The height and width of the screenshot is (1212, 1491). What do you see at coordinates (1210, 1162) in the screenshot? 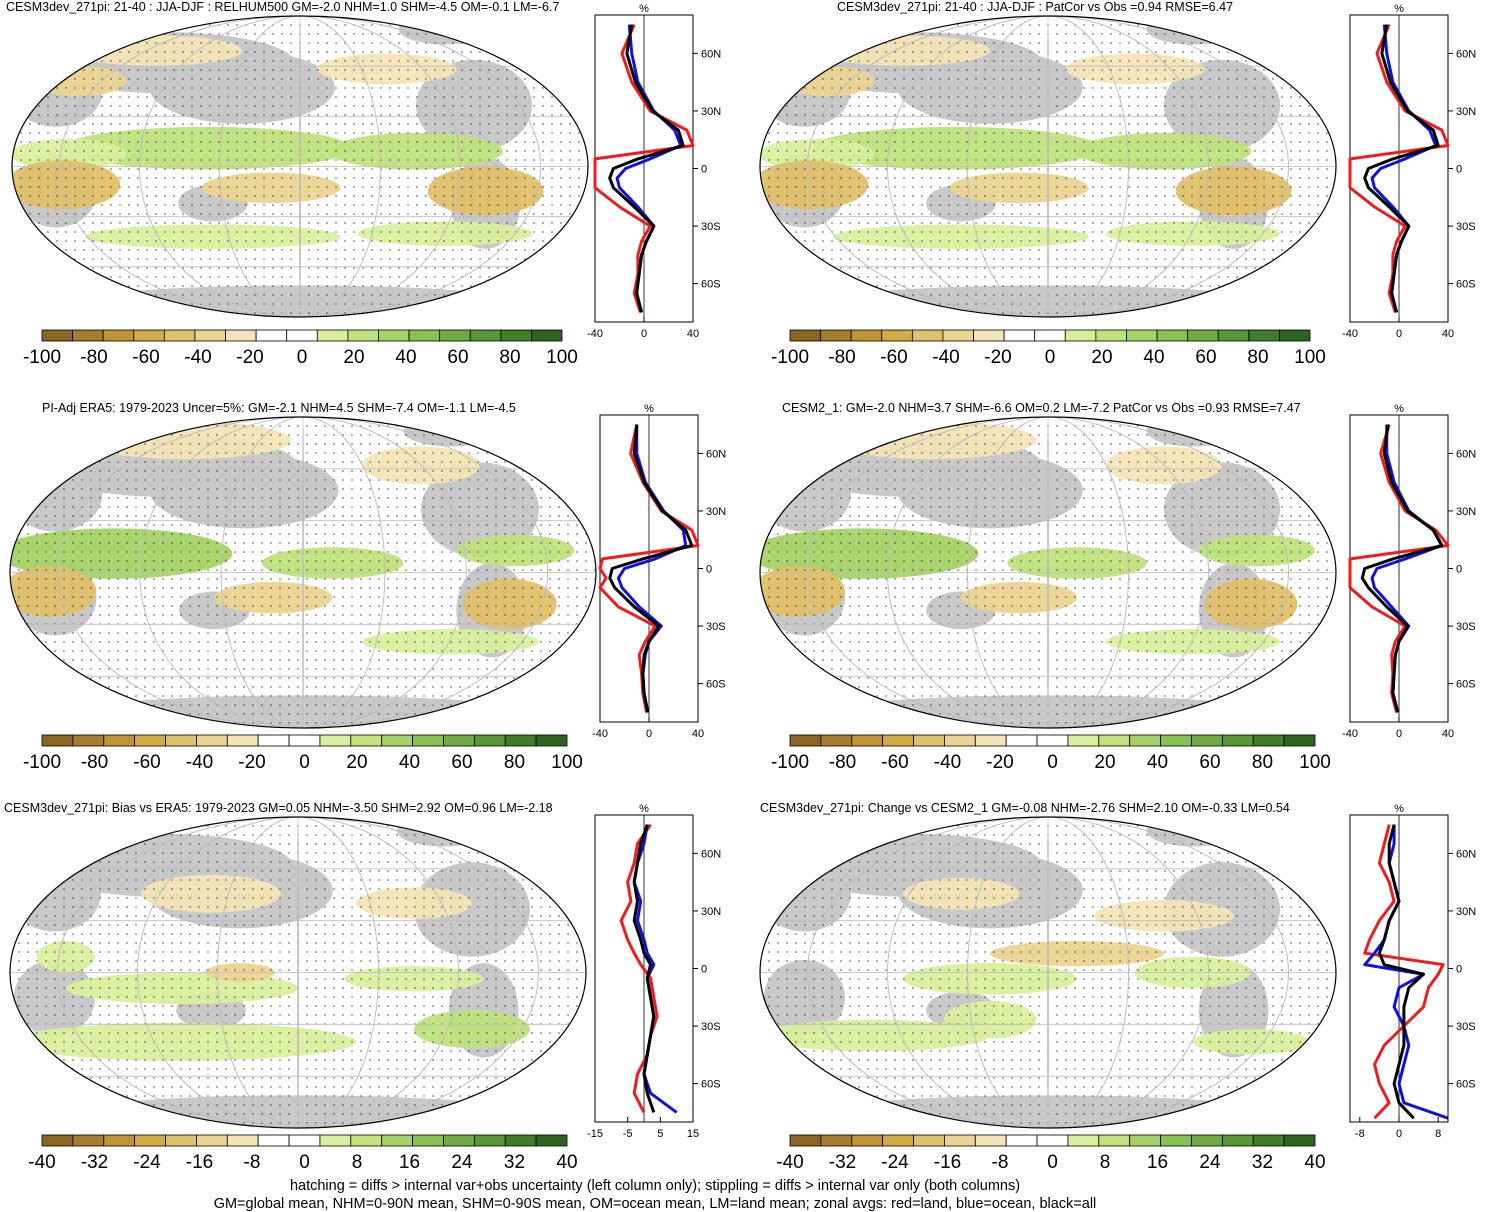
I see `colorbar-label: 24` at bounding box center [1210, 1162].